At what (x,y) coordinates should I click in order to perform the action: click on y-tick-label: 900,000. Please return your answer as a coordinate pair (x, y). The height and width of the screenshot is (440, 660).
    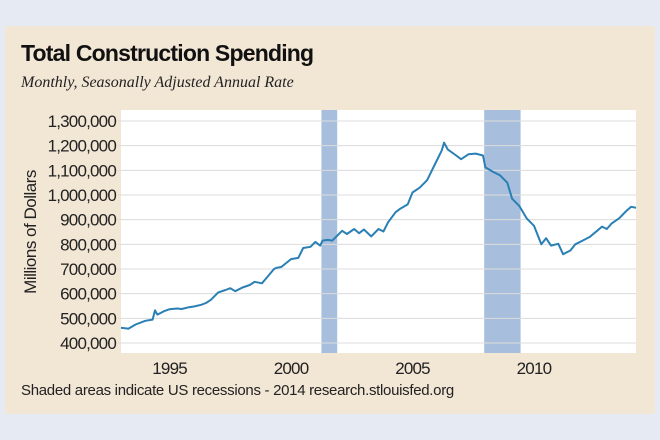
    Looking at the image, I should click on (88, 220).